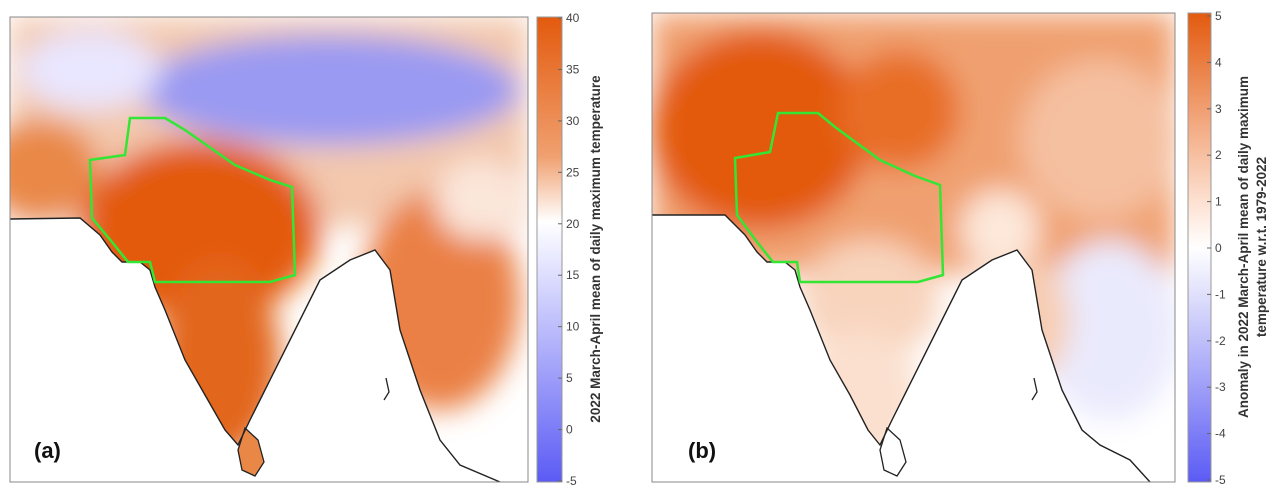 This screenshot has height=497, width=1280. What do you see at coordinates (549, 249) in the screenshot?
I see `colorbar-a` at bounding box center [549, 249].